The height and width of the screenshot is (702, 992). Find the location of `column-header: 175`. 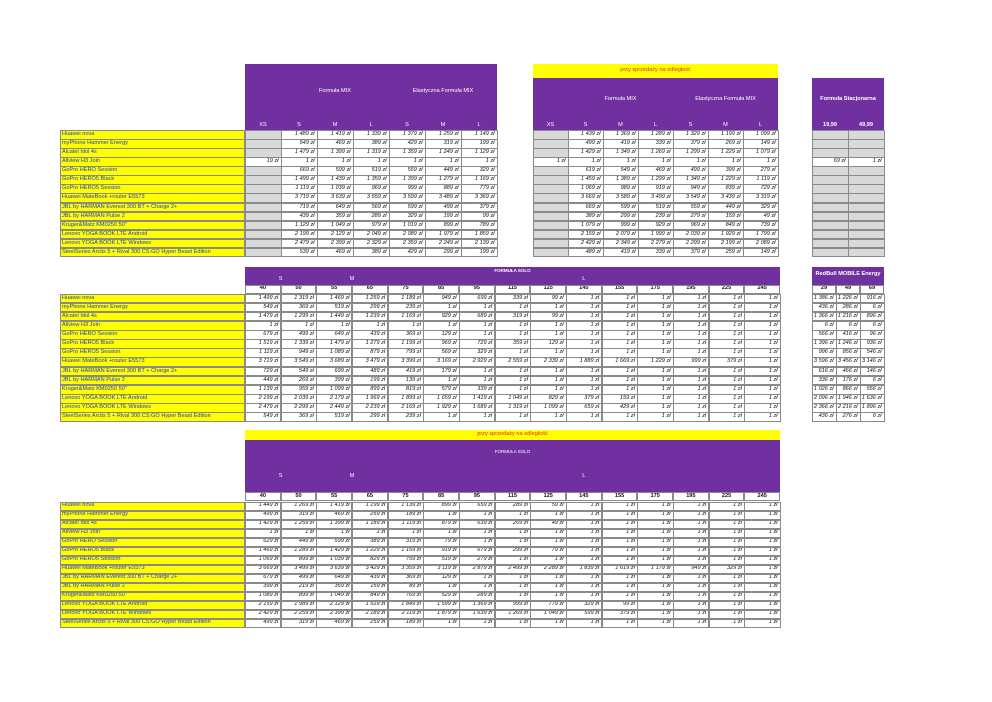

column-header: 175 is located at coordinates (655, 496).